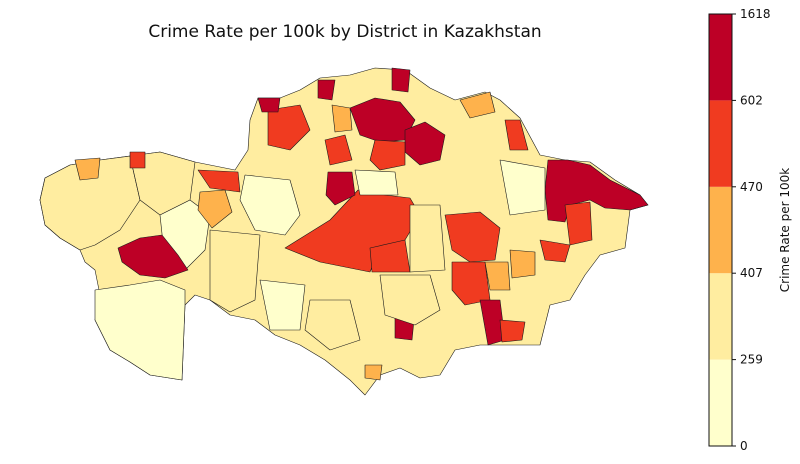 The height and width of the screenshot is (464, 800). Describe the element at coordinates (785, 230) in the screenshot. I see `colorbar-label: Crime Rate per 100k` at that location.